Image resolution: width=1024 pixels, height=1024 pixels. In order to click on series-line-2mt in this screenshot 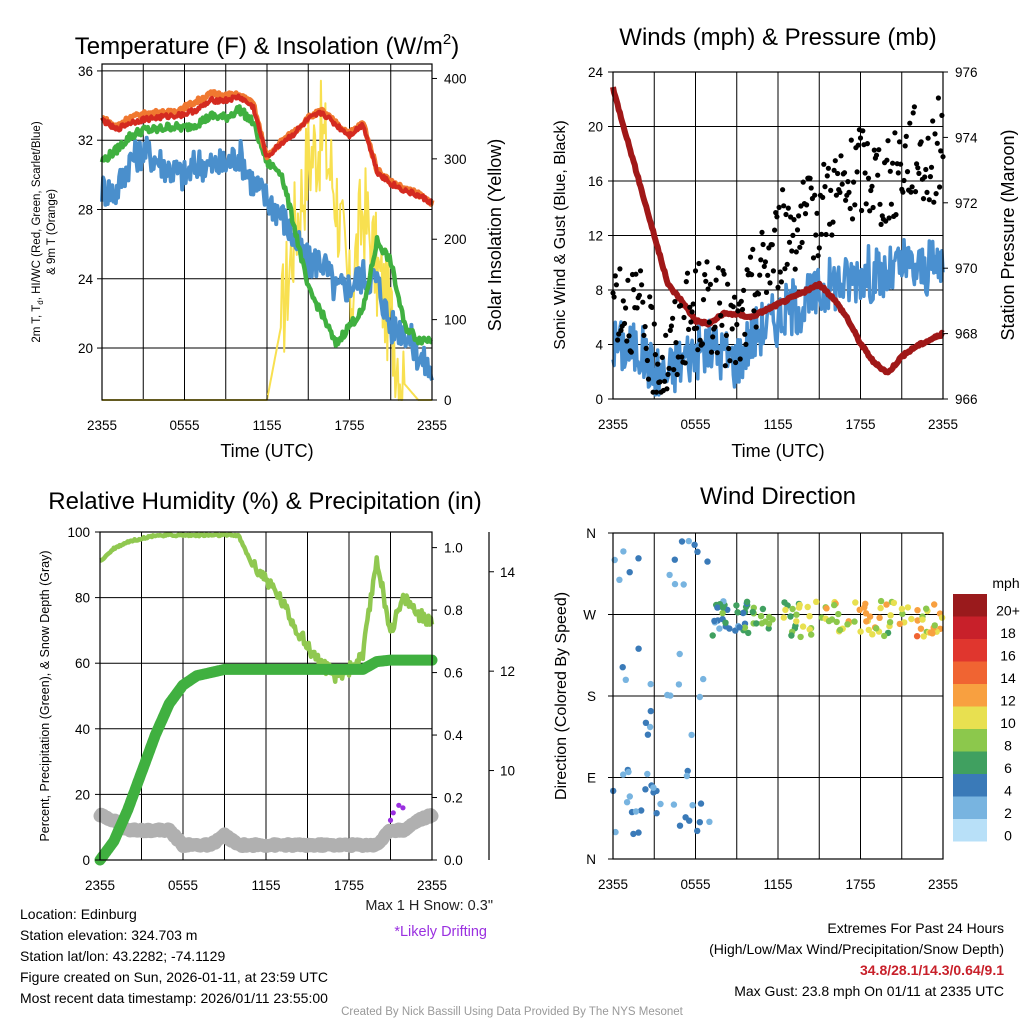, I will do `click(267, 149)`.